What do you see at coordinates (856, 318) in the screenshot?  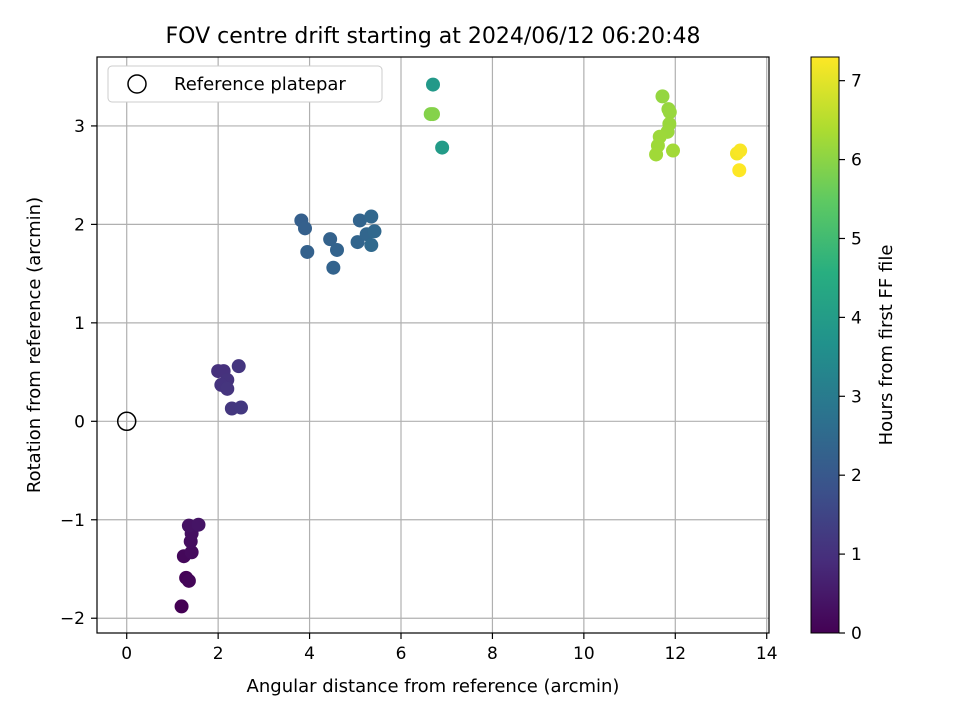 I see `colorbar-tick-label: 4` at bounding box center [856, 318].